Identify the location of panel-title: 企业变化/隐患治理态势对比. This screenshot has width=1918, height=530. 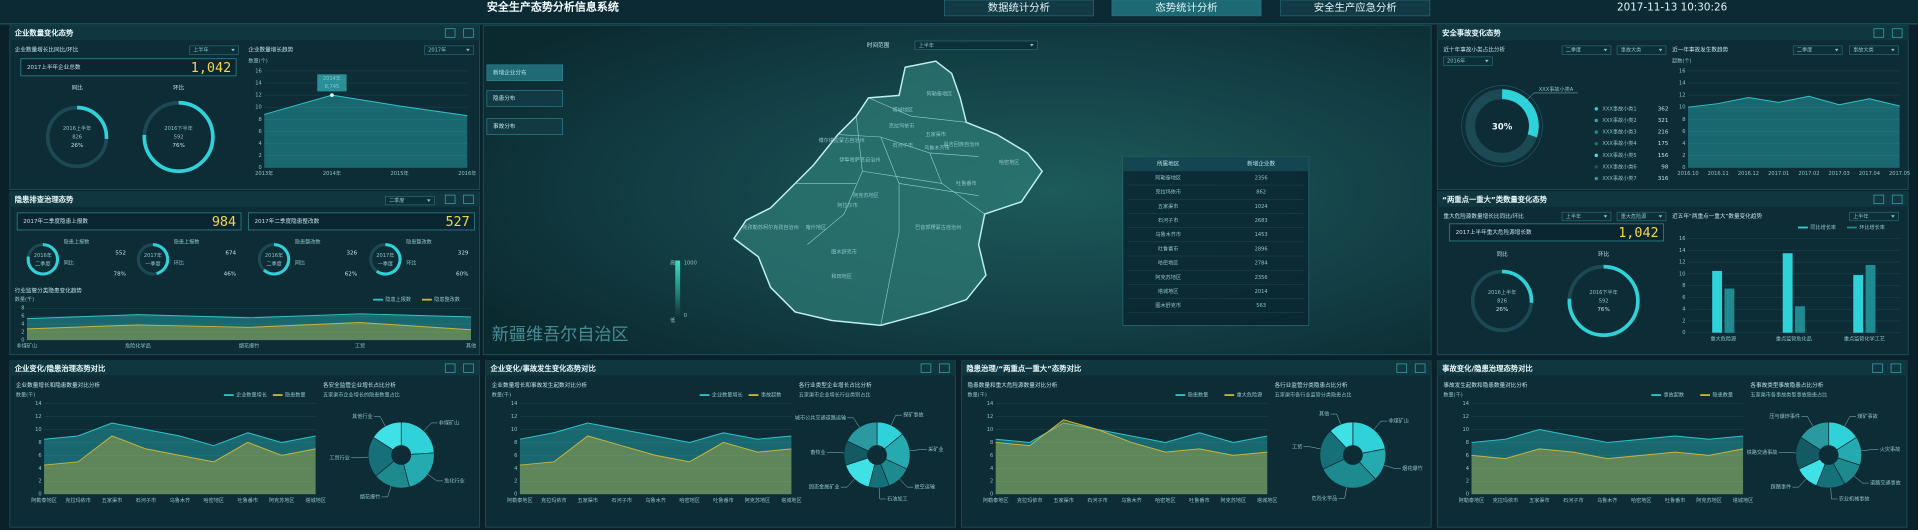
(60, 368).